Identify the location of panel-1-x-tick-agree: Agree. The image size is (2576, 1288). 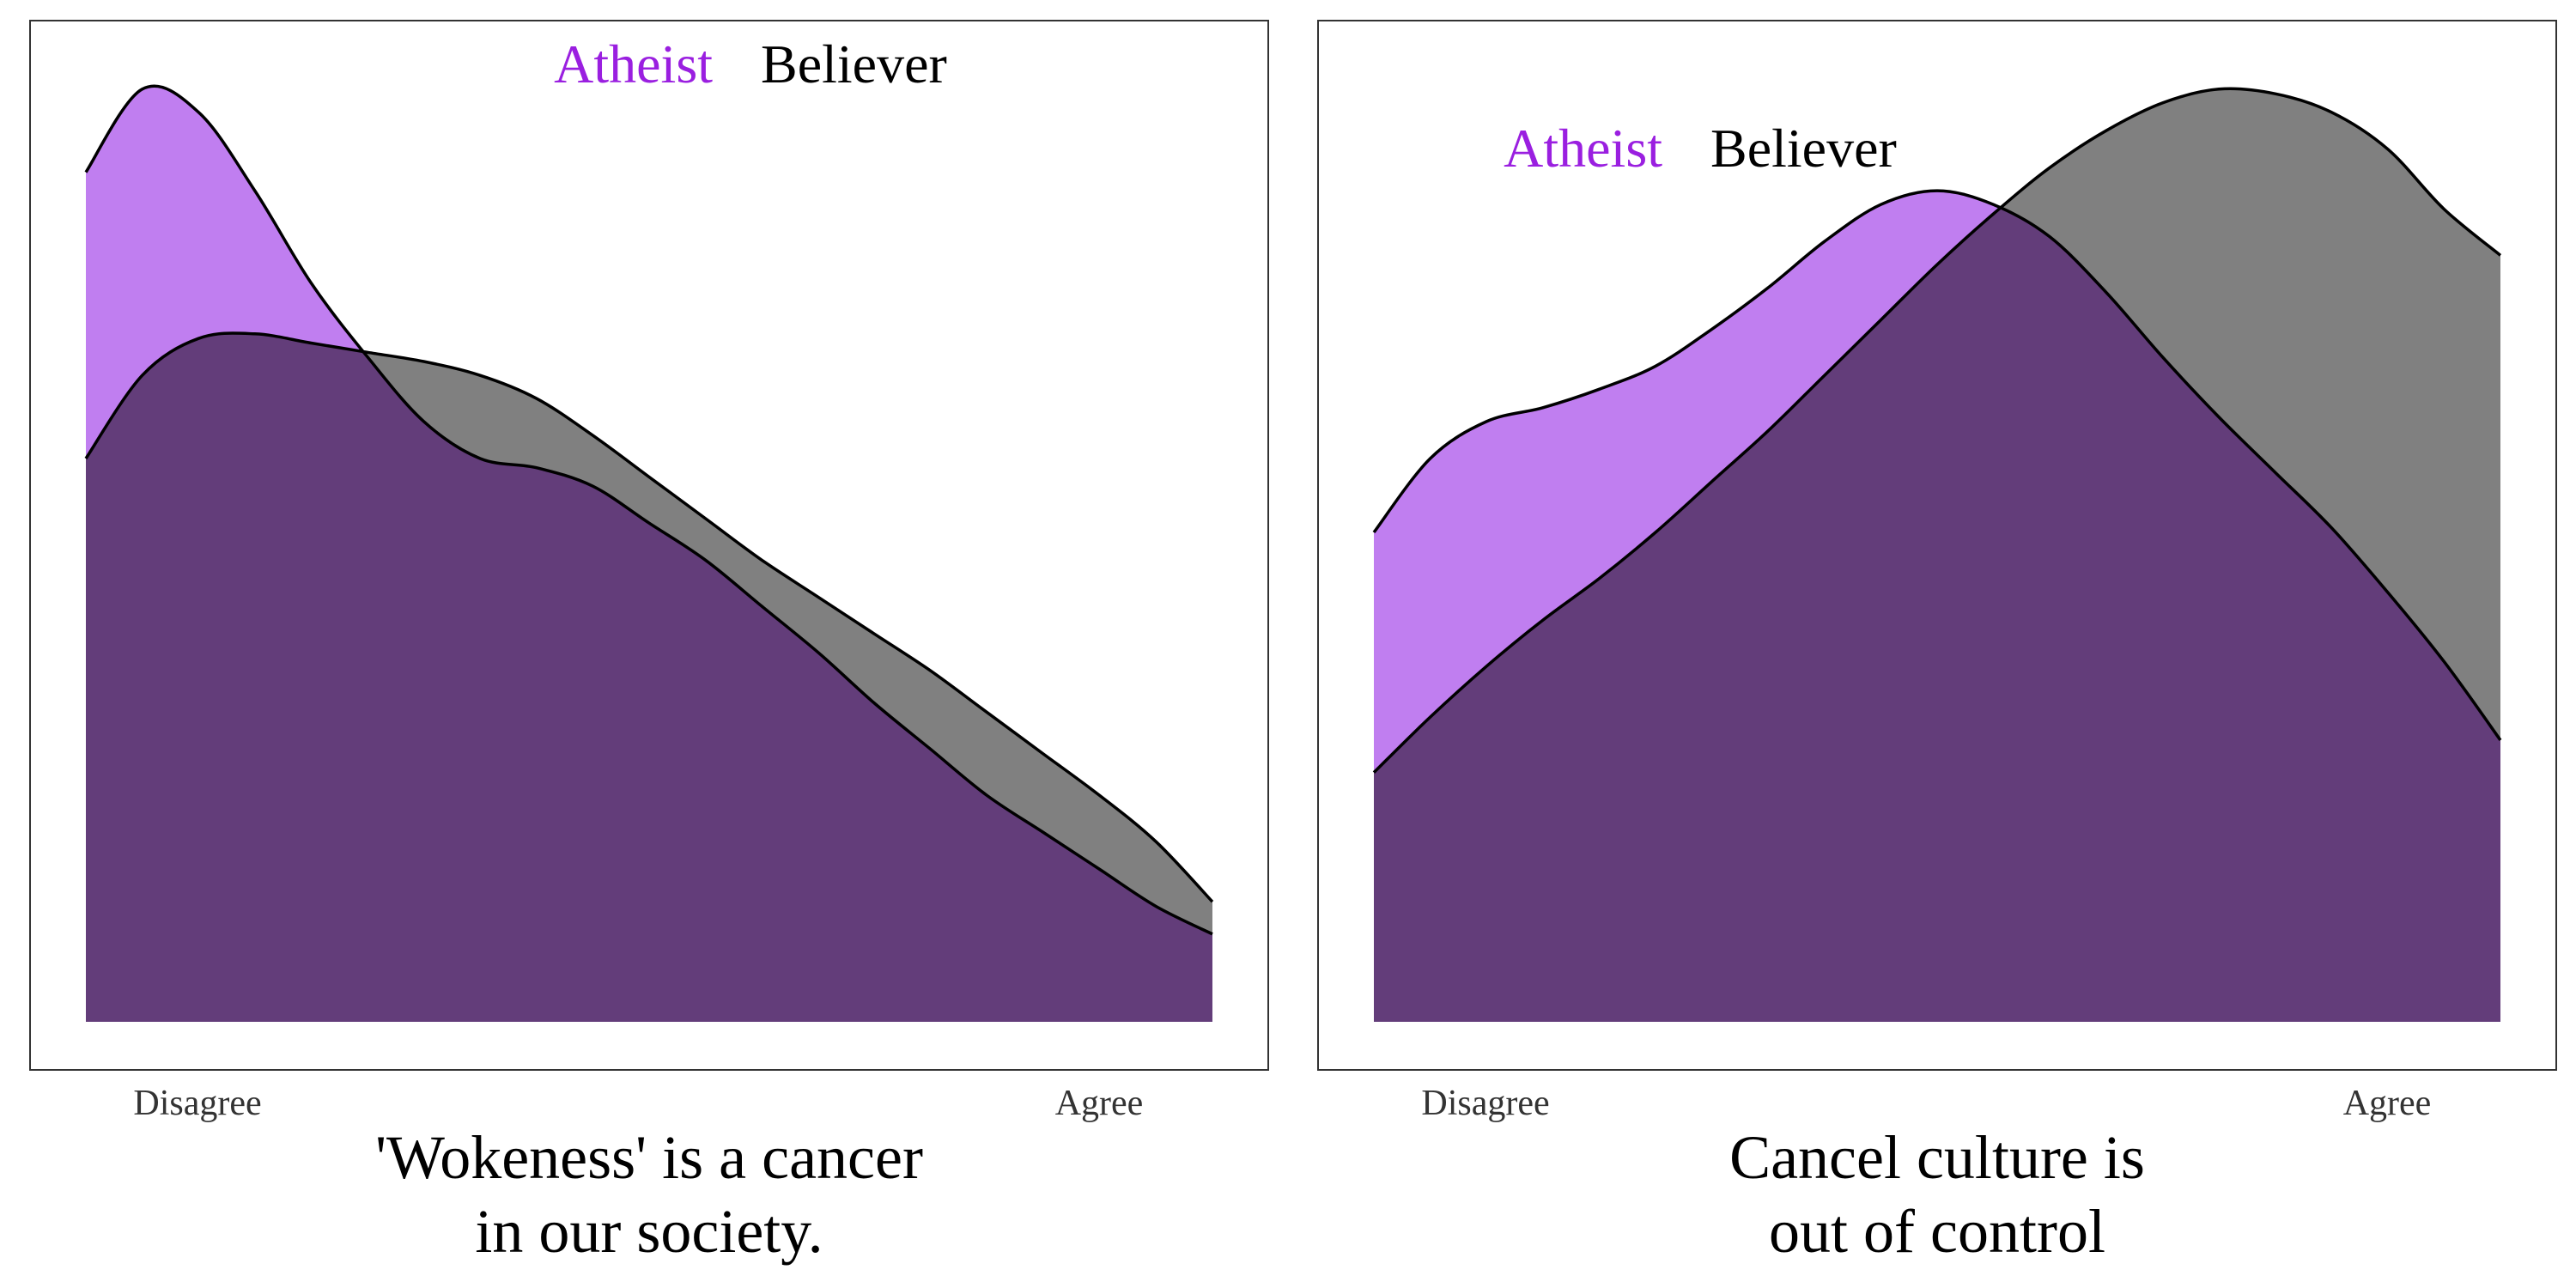
(1100, 1103).